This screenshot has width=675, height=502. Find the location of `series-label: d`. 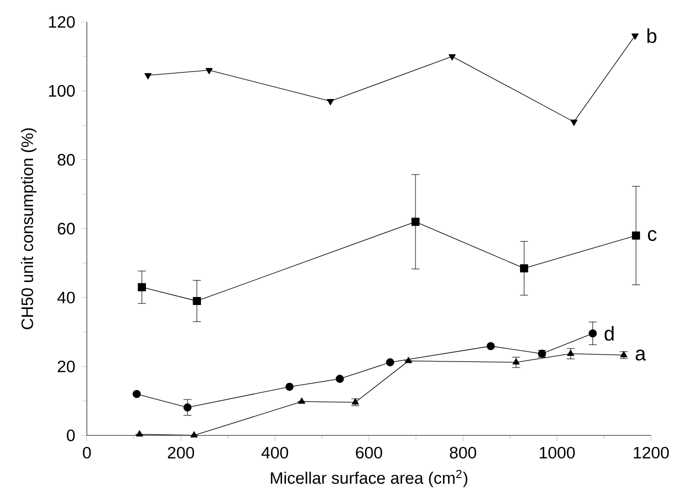

series-label: d is located at coordinates (609, 333).